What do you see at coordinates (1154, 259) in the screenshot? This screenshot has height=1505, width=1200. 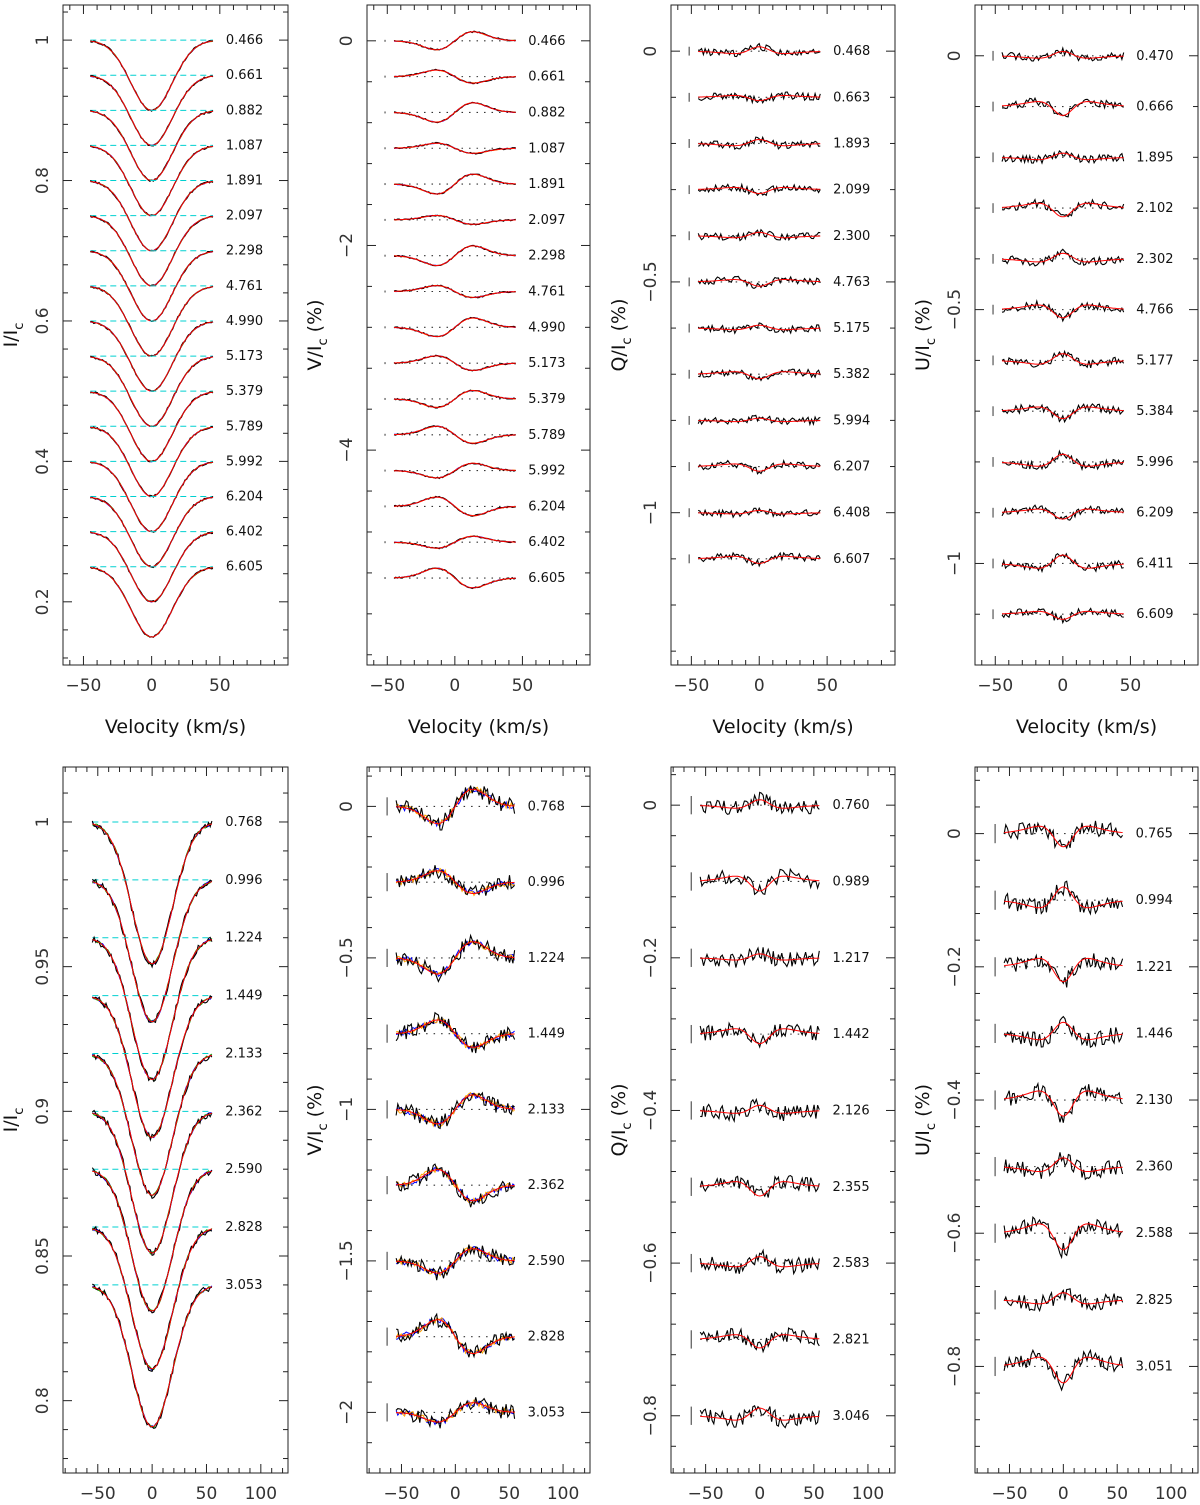 I see `phase-label: 2.302` at bounding box center [1154, 259].